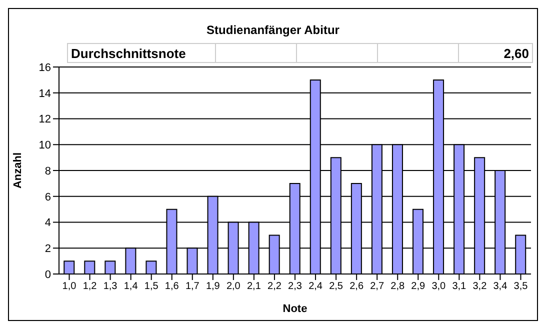 Image resolution: width=544 pixels, height=327 pixels. What do you see at coordinates (44, 68) in the screenshot?
I see `y-tick-label: 16` at bounding box center [44, 68].